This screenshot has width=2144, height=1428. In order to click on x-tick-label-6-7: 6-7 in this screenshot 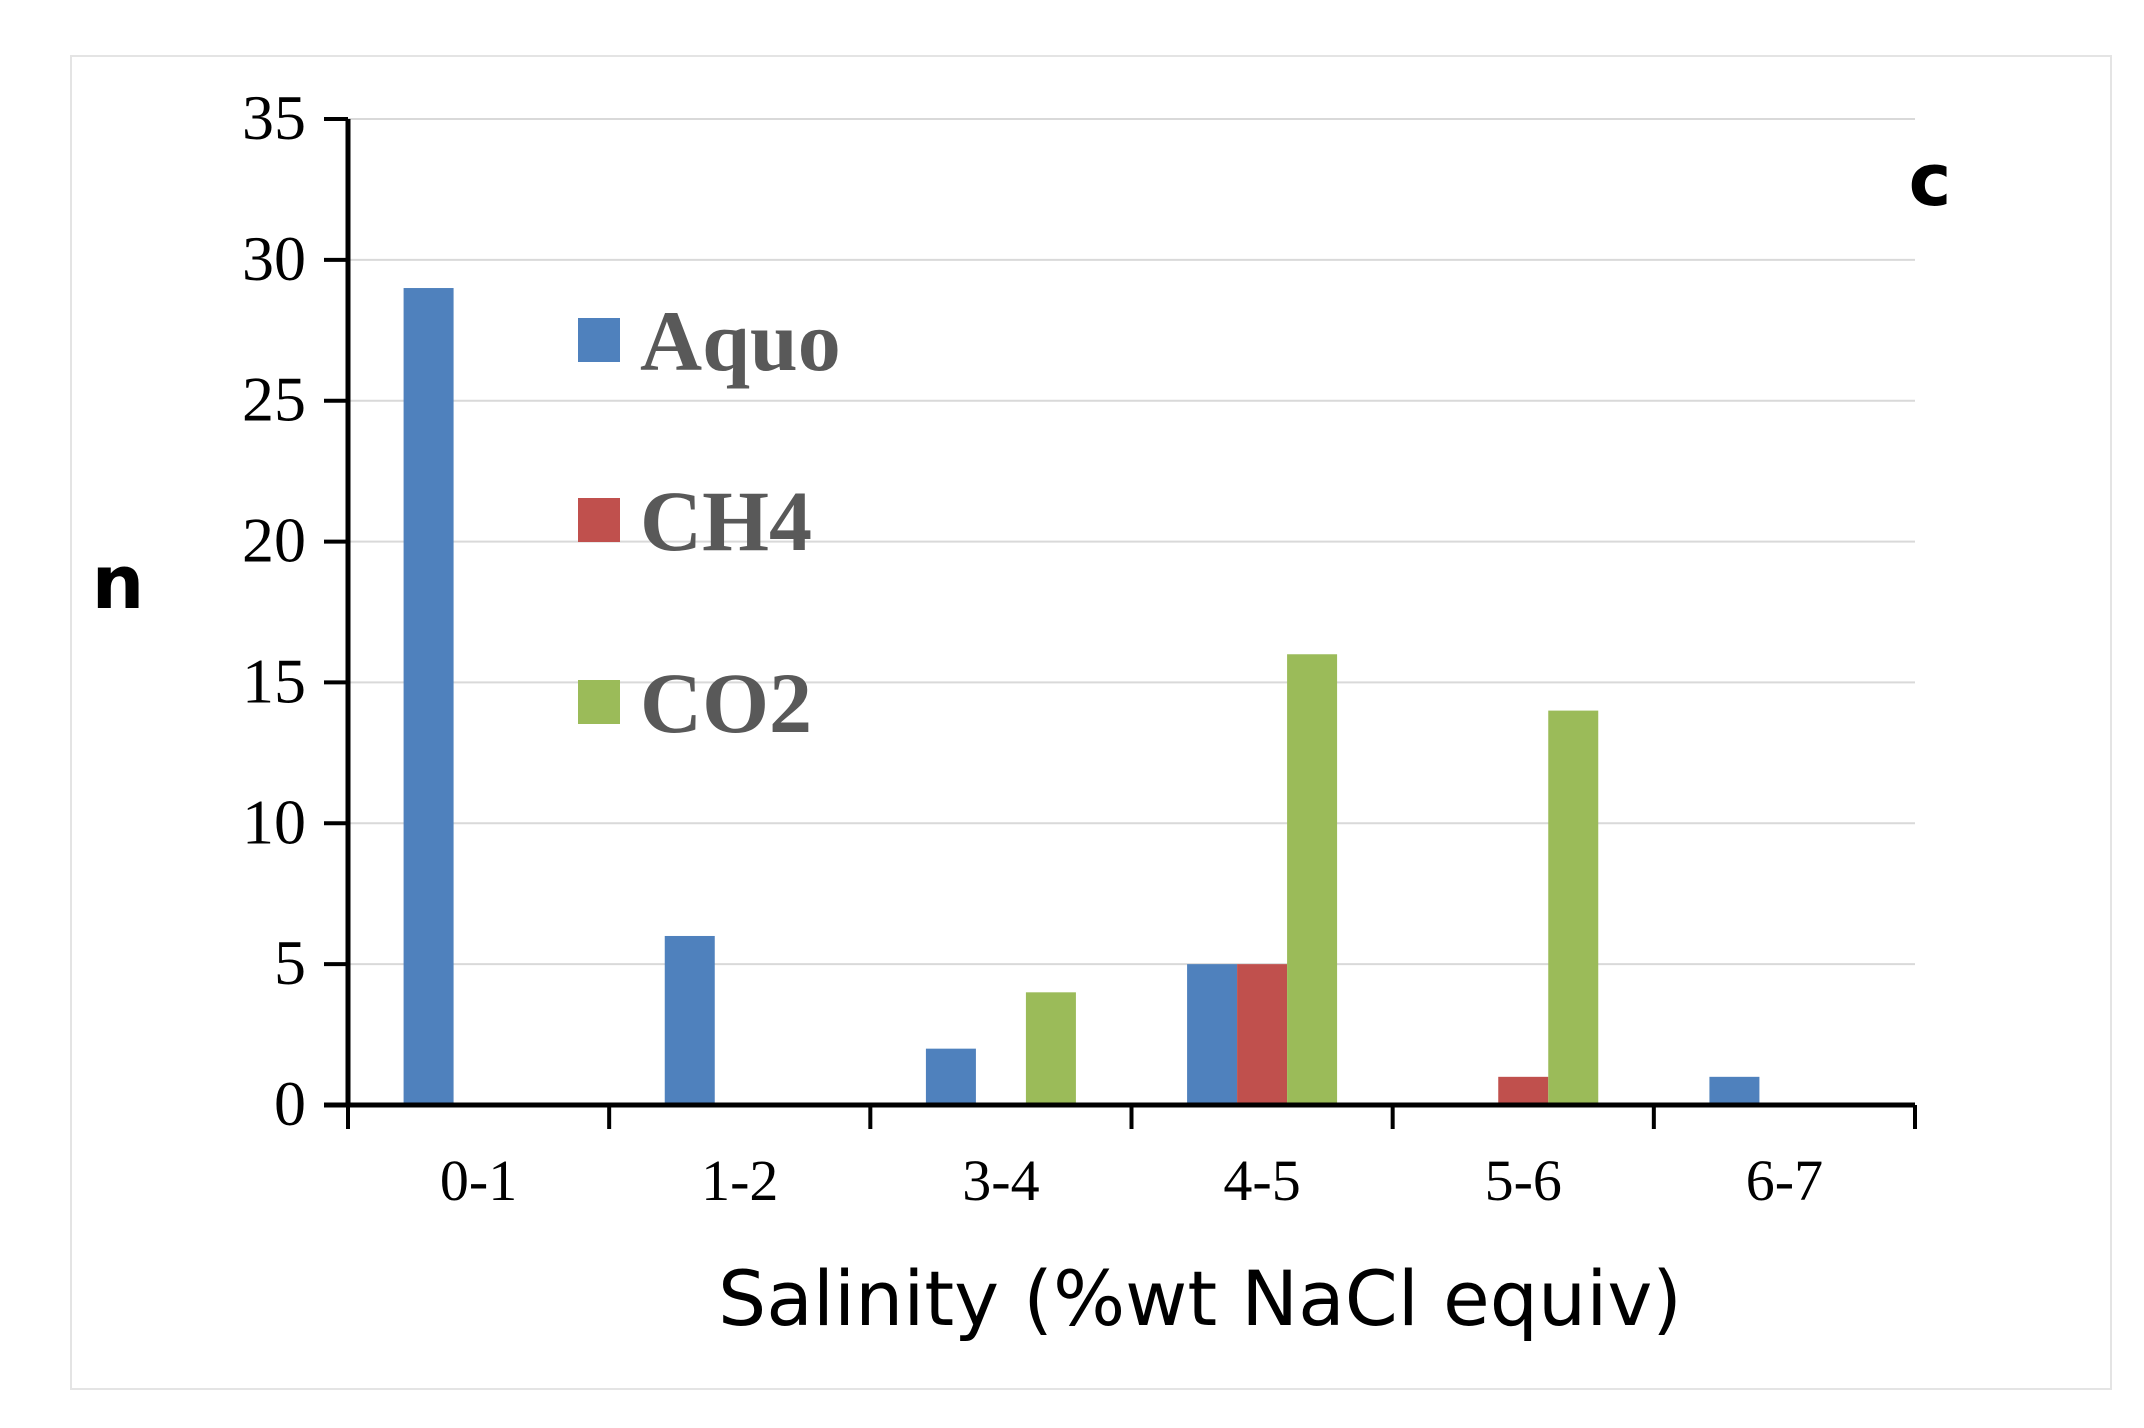, I will do `click(1784, 1180)`.